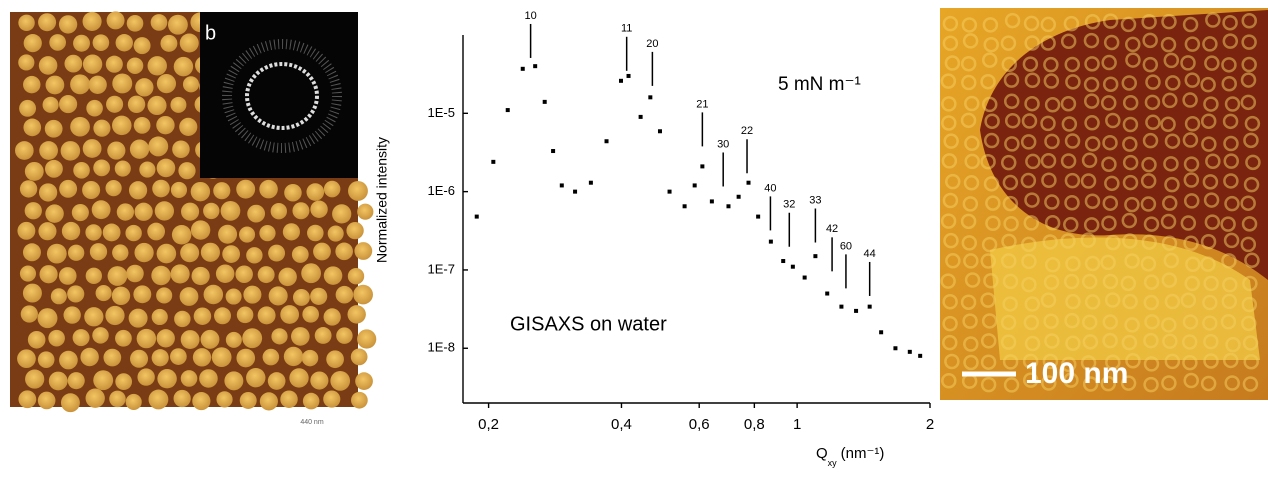 This screenshot has height=477, width=1268. I want to click on annotation: 5 mN m⁻¹, so click(819, 84).